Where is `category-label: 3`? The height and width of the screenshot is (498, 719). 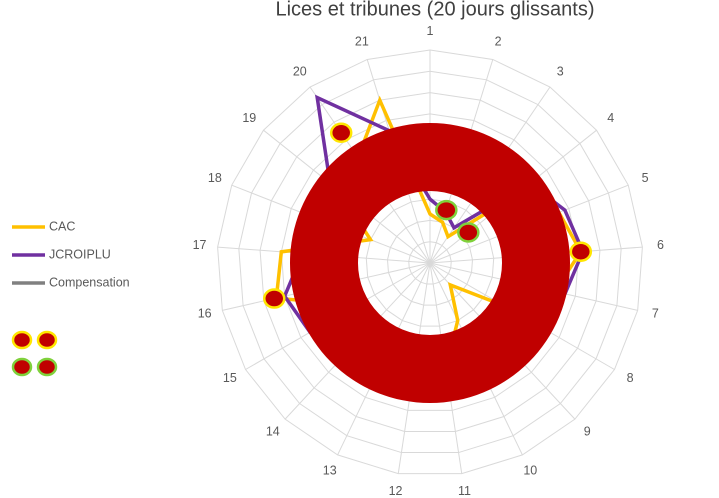
category-label: 3 is located at coordinates (560, 71).